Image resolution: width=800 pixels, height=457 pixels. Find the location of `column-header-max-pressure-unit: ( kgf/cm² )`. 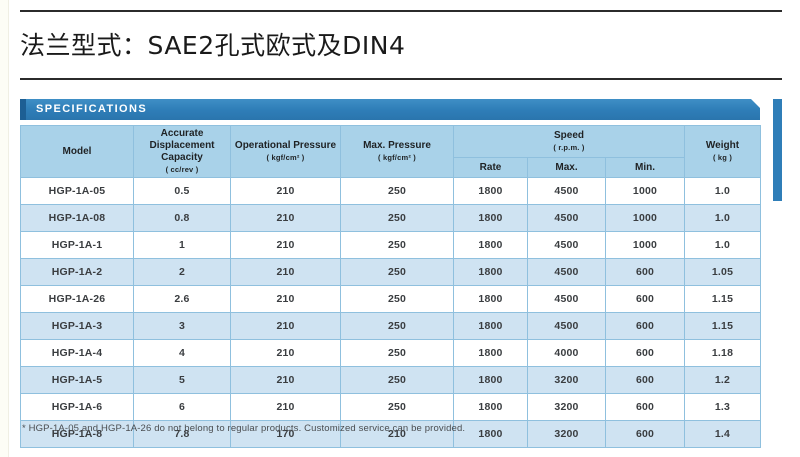

column-header-max-pressure-unit: ( kgf/cm² ) is located at coordinates (397, 157).